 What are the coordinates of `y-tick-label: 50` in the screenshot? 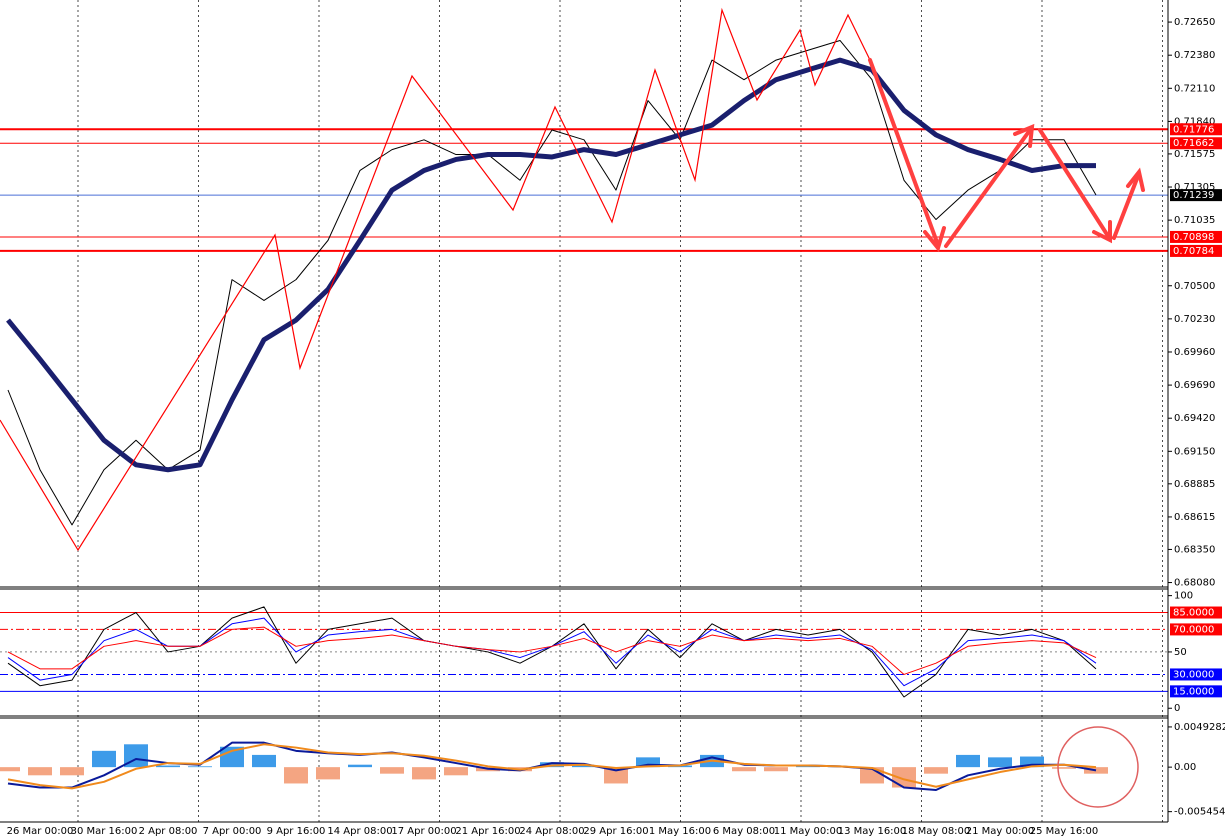 It's located at (1180, 652).